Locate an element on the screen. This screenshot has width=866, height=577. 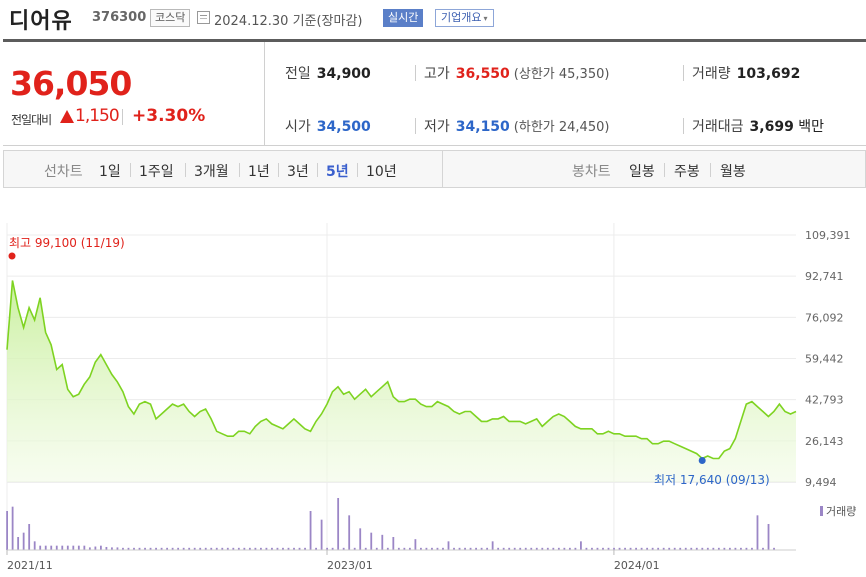
y-tick-label: 59,442 is located at coordinates (824, 359).